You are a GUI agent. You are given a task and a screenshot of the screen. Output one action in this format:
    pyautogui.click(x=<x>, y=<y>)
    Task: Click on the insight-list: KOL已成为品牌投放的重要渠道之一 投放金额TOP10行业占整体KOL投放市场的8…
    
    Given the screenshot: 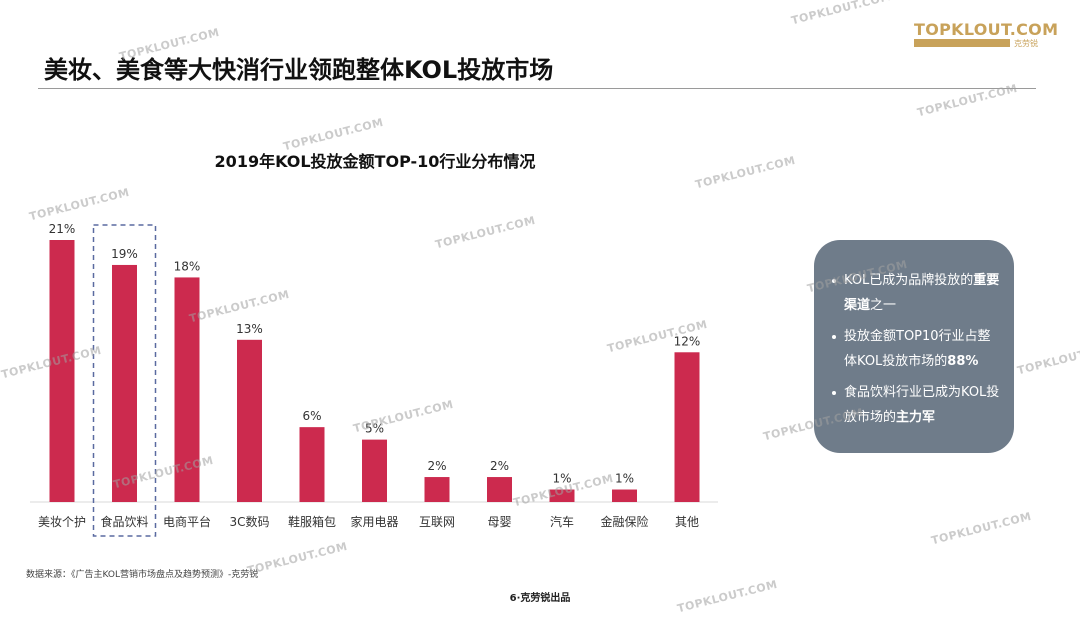 What is the action you would take?
    pyautogui.click(x=916, y=349)
    